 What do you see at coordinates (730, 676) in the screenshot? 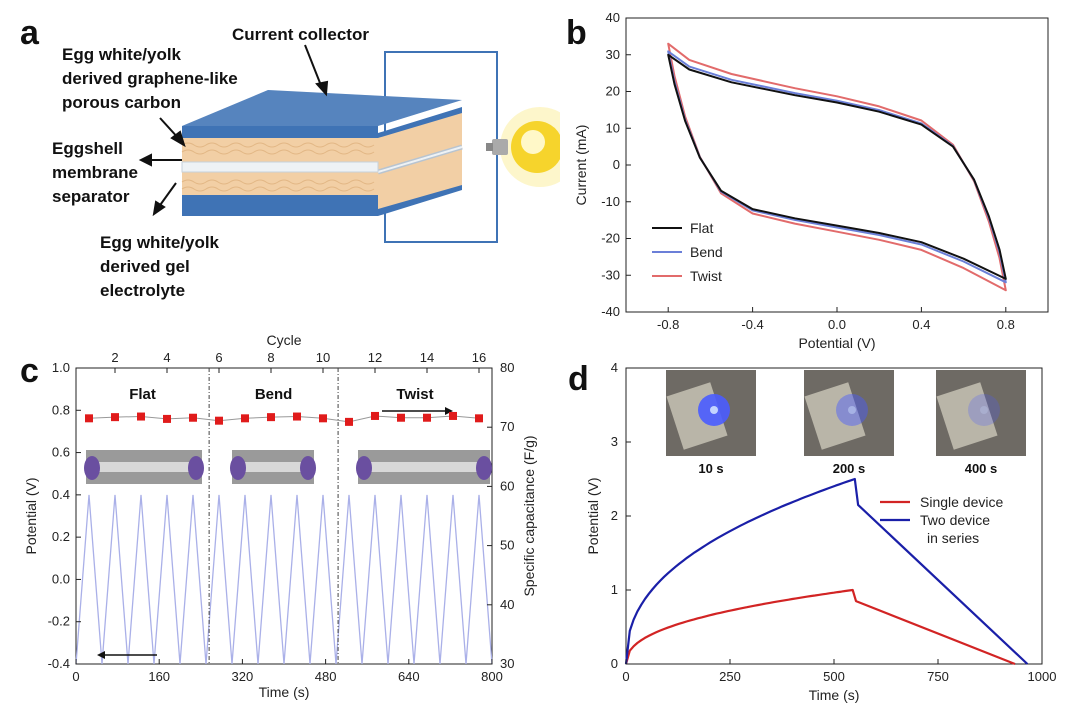
I see `x-tick-label: 250` at bounding box center [730, 676].